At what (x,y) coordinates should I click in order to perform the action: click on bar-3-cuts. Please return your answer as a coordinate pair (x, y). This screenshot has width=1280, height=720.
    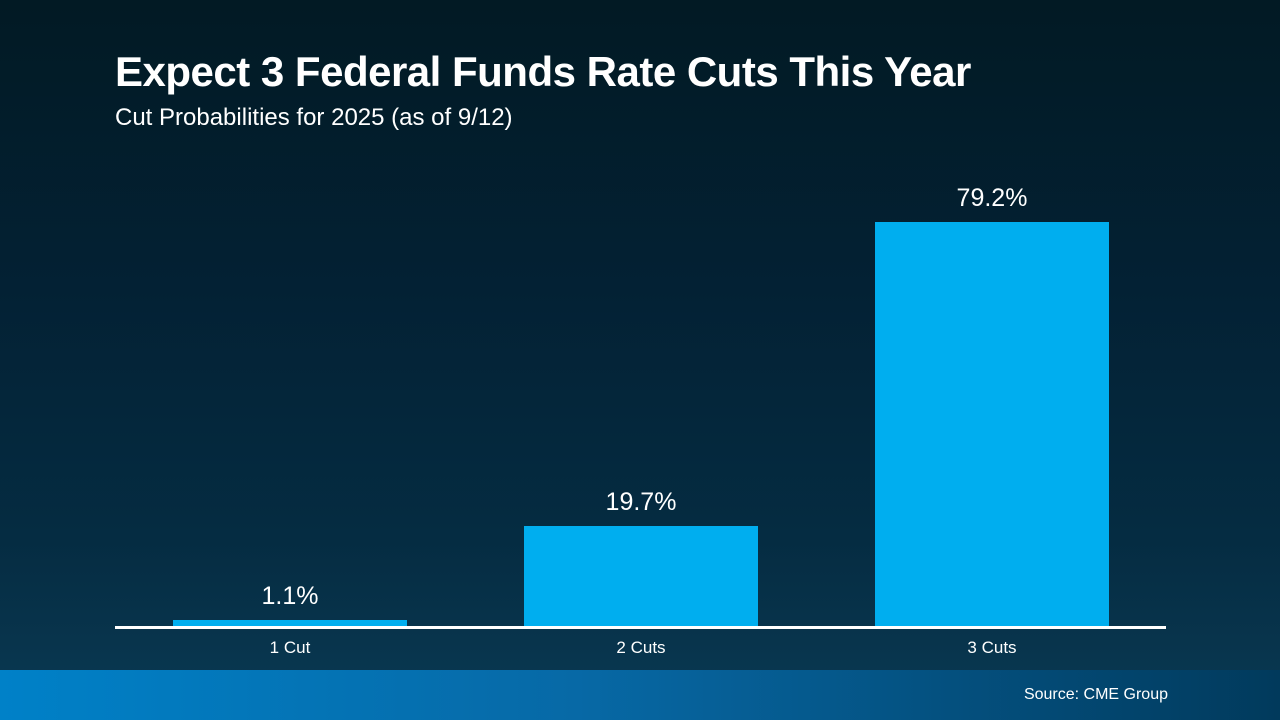
    Looking at the image, I should click on (992, 424).